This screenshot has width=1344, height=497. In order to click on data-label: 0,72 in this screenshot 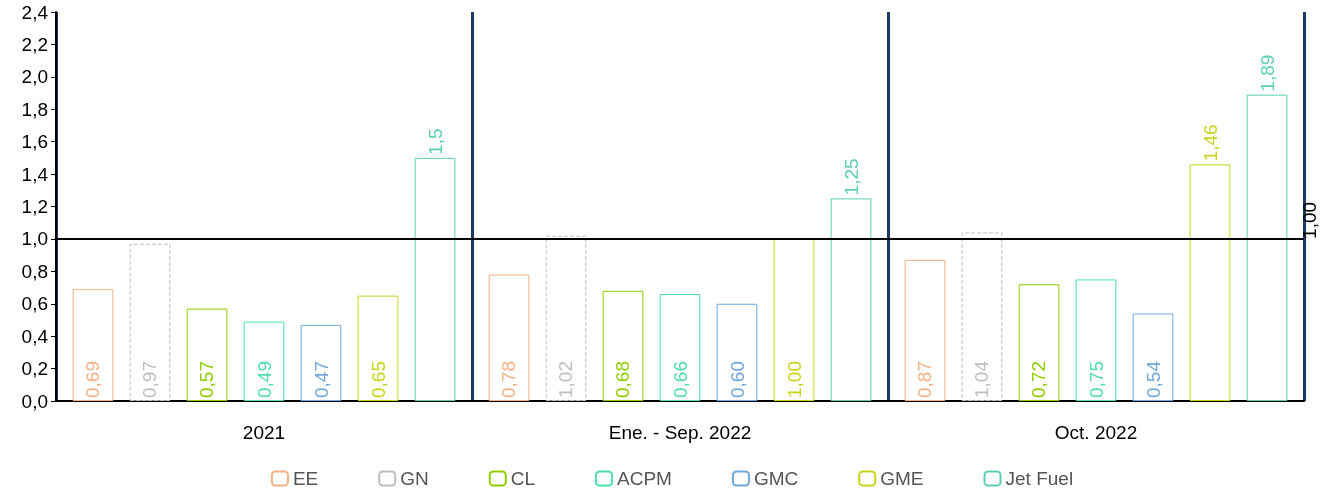, I will do `click(1039, 379)`.